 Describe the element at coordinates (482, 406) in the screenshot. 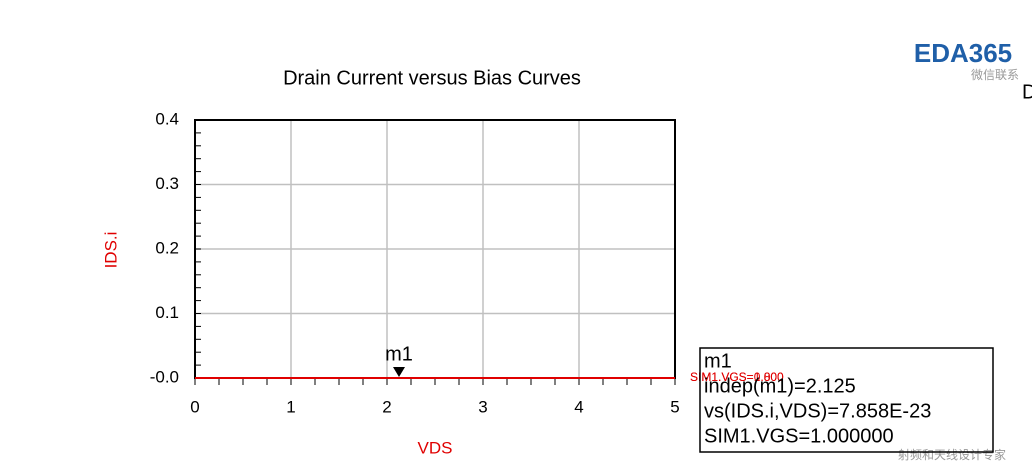

I see `x-tick-label: 3` at that location.